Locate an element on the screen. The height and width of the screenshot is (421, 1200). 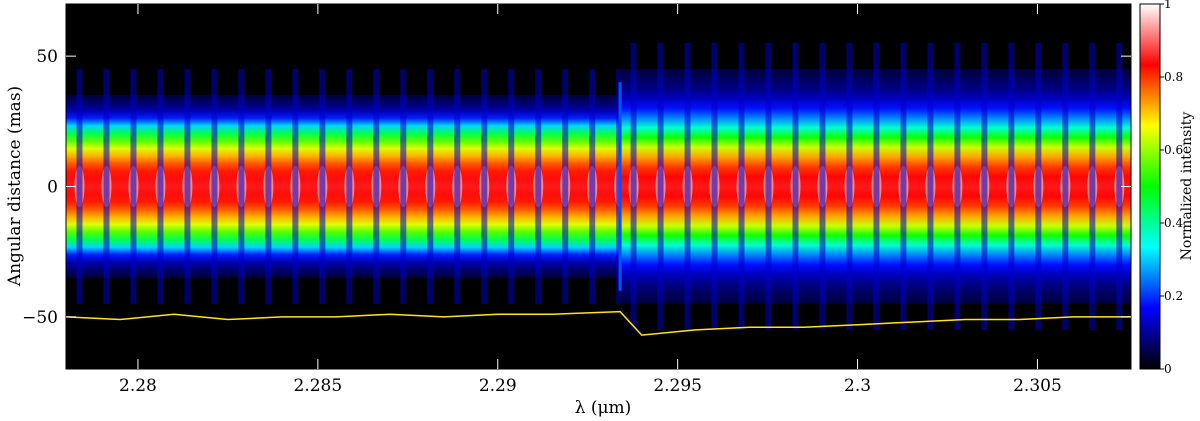
colorbar-tick-label: 0 is located at coordinates (1168, 369).